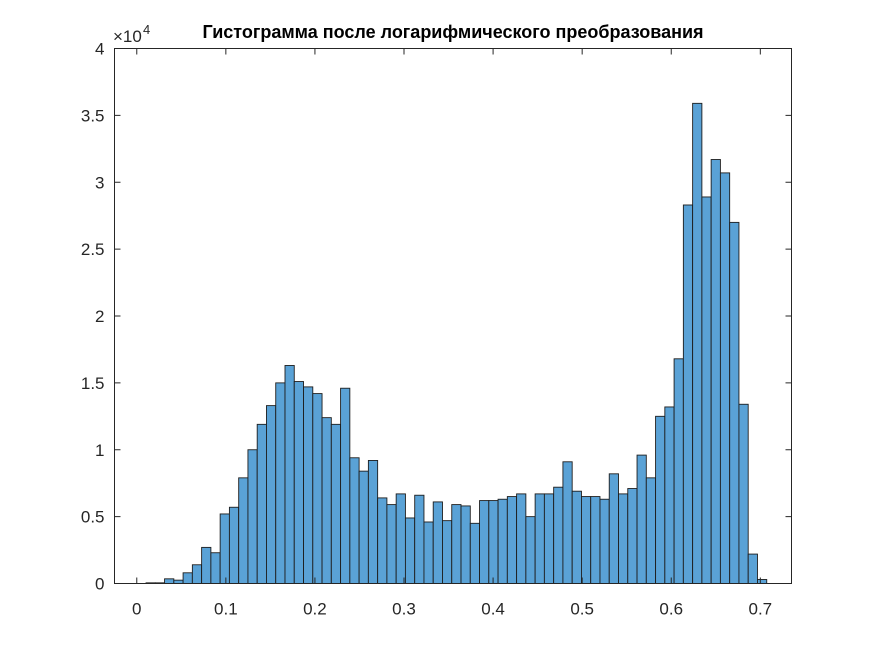  I want to click on y-axis-exponent-base: ×10, so click(127, 36).